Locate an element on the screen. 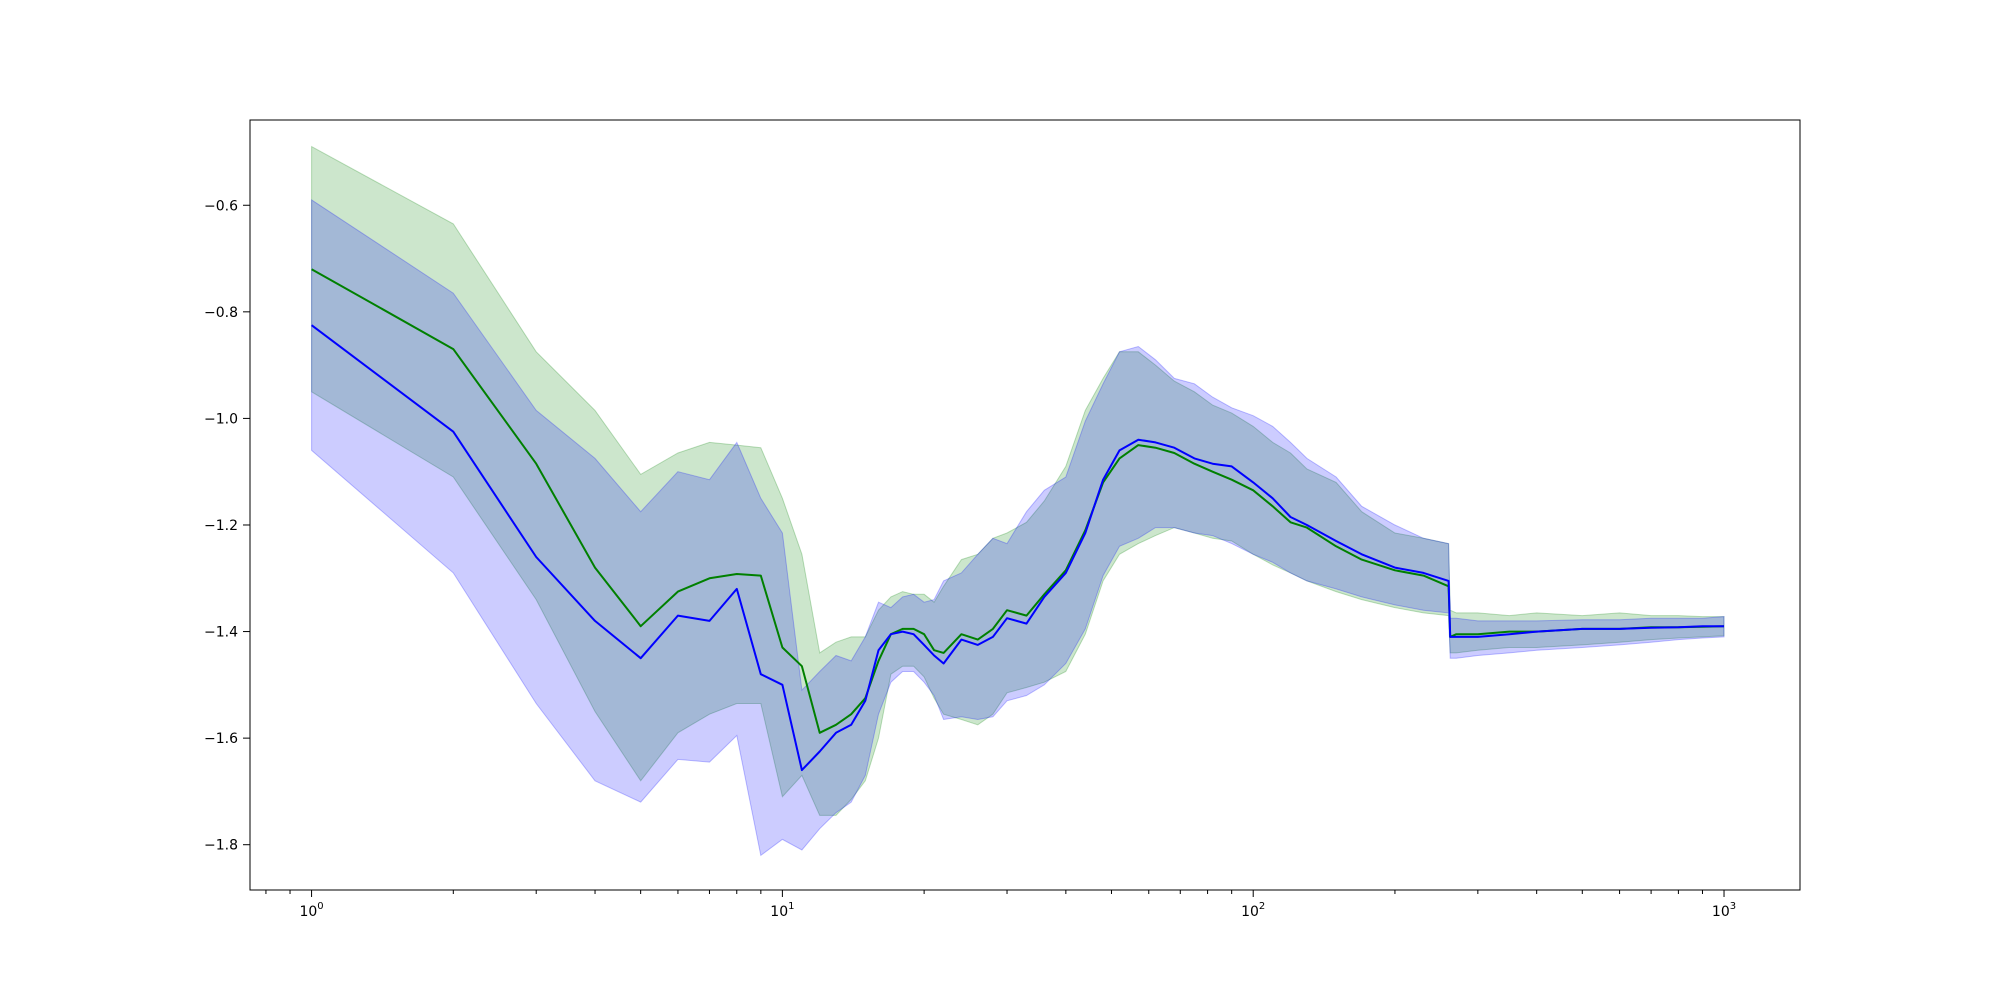 This screenshot has height=1000, width=2000. y-axis-ticks: −0.6 −0.8 −1.0 −1.2 −1.4 −1.6 −1.8 is located at coordinates (227, 526).